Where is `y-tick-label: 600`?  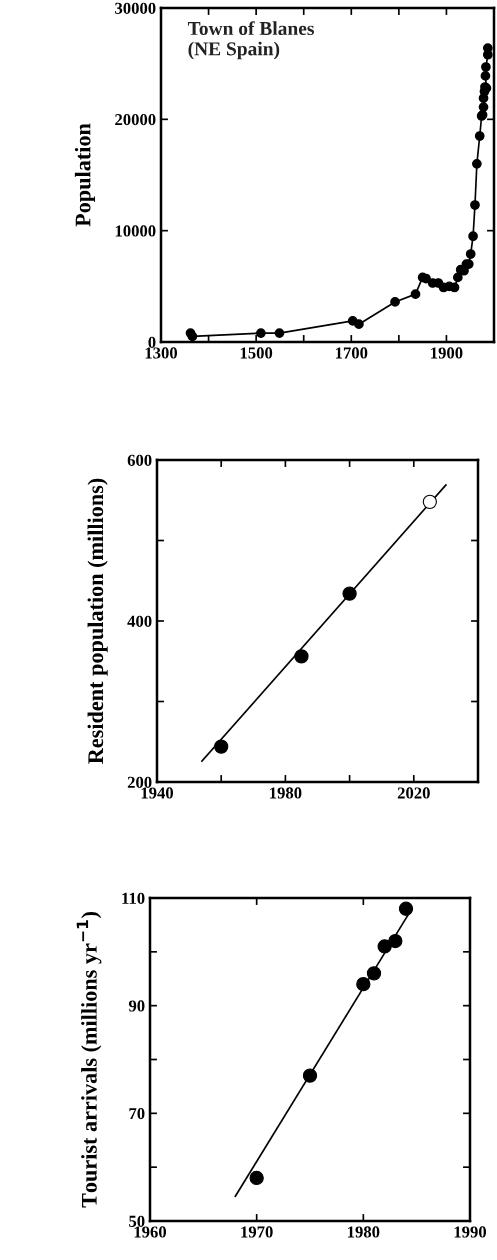
y-tick-label: 600 is located at coordinates (139, 460).